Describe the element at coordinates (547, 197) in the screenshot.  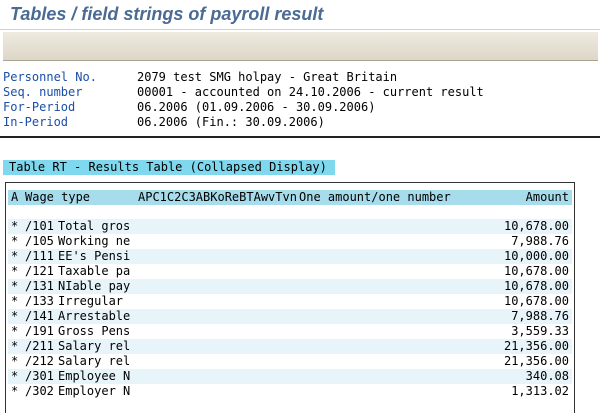
I see `column-header-amount: Amount` at that location.